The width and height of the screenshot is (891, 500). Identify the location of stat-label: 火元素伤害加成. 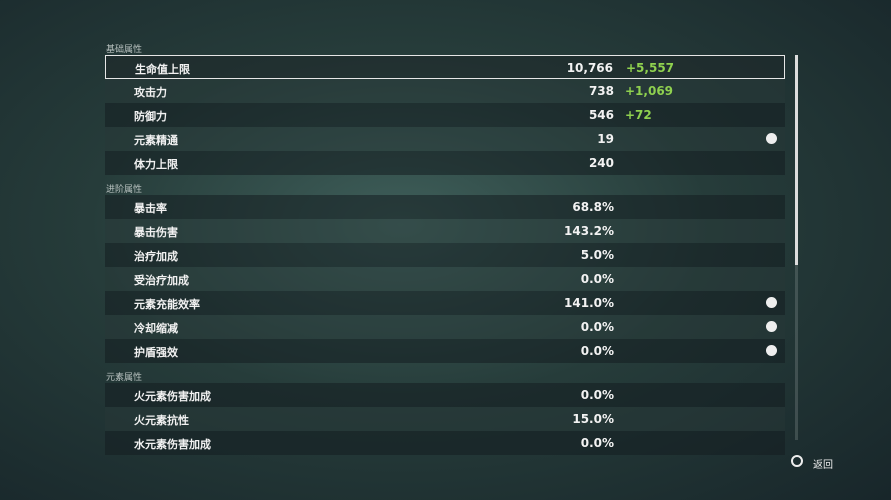
(172, 396).